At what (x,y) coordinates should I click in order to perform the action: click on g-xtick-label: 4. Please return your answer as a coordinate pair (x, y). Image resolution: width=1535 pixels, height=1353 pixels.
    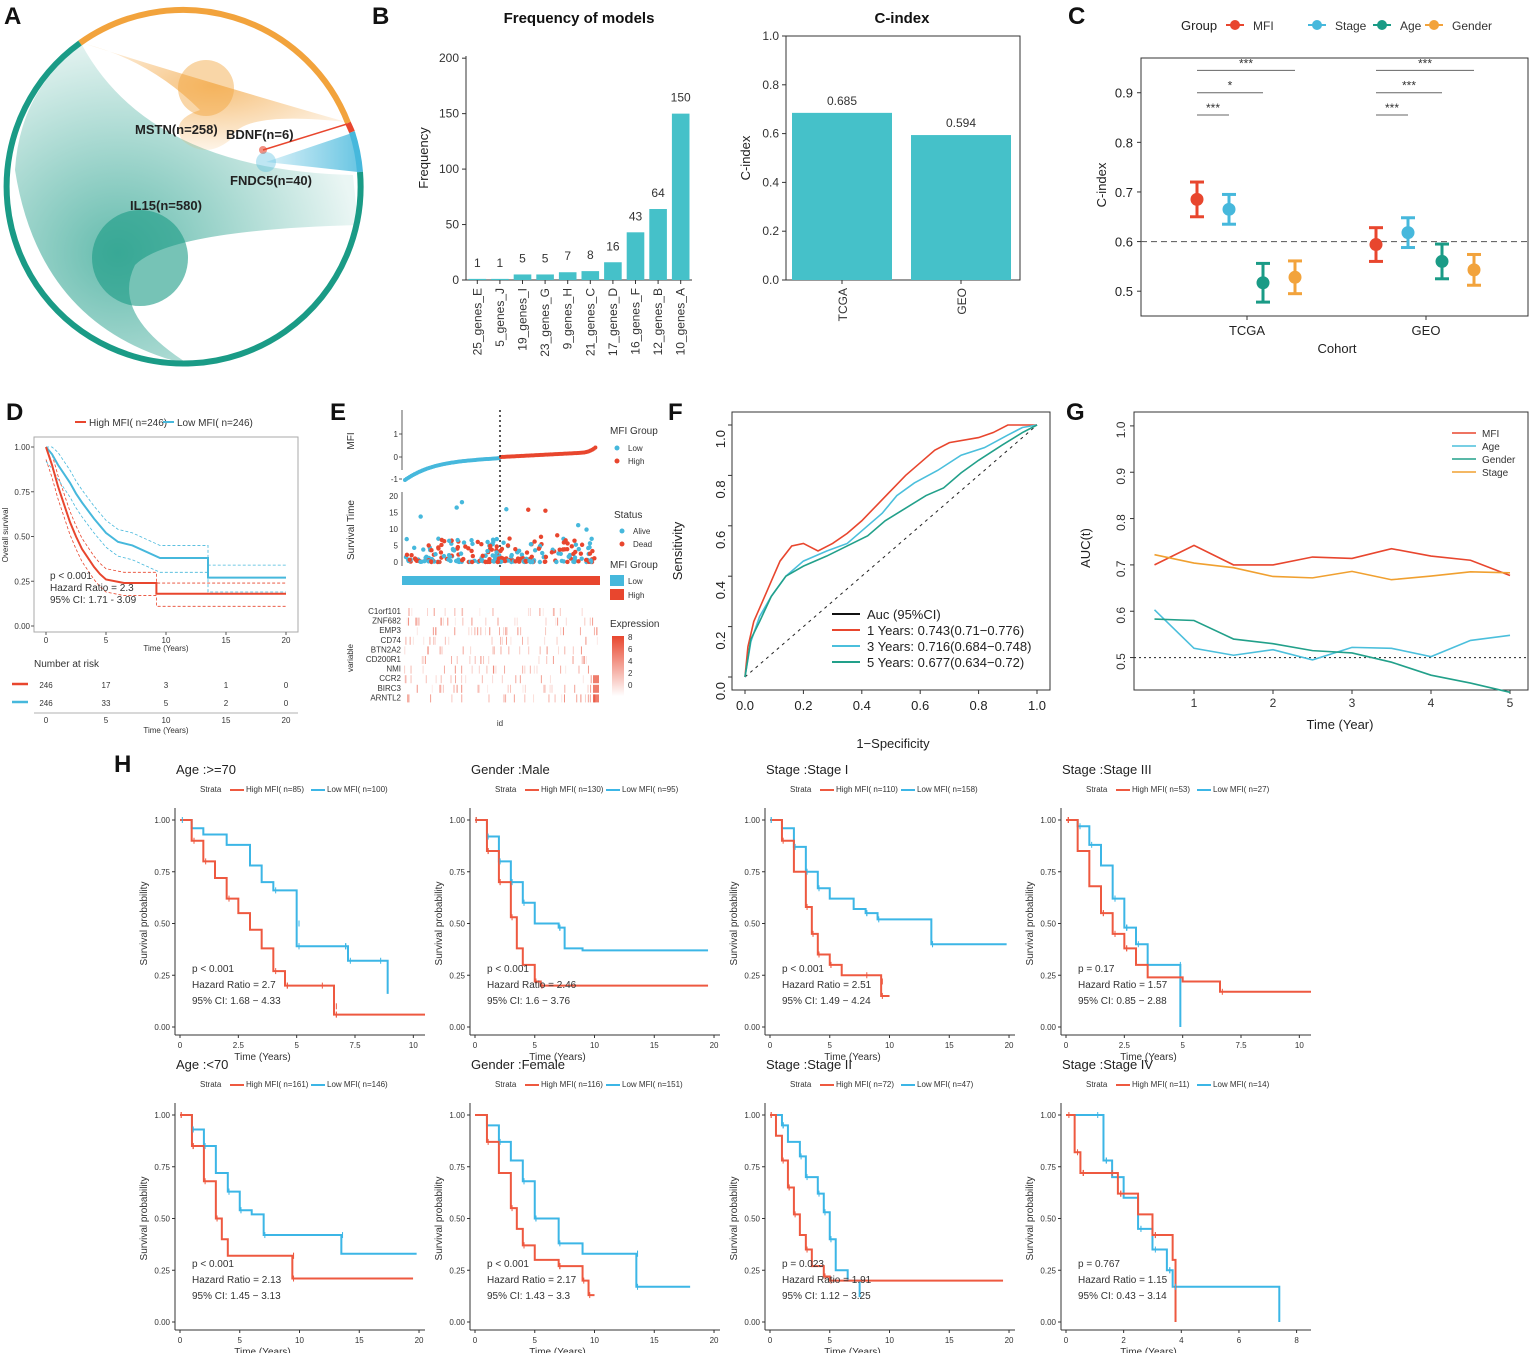
    Looking at the image, I should click on (1431, 703).